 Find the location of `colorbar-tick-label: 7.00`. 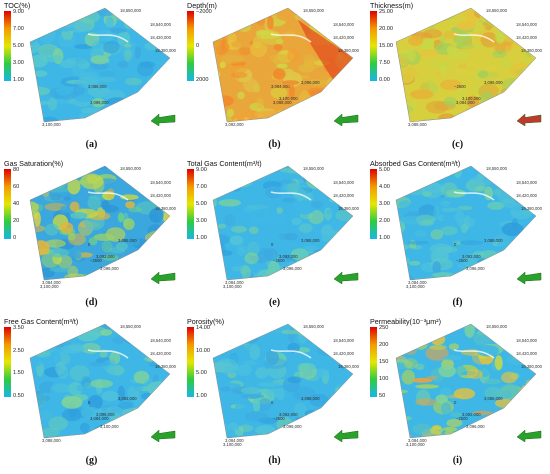

colorbar-tick-label: 7.00 is located at coordinates (201, 187).